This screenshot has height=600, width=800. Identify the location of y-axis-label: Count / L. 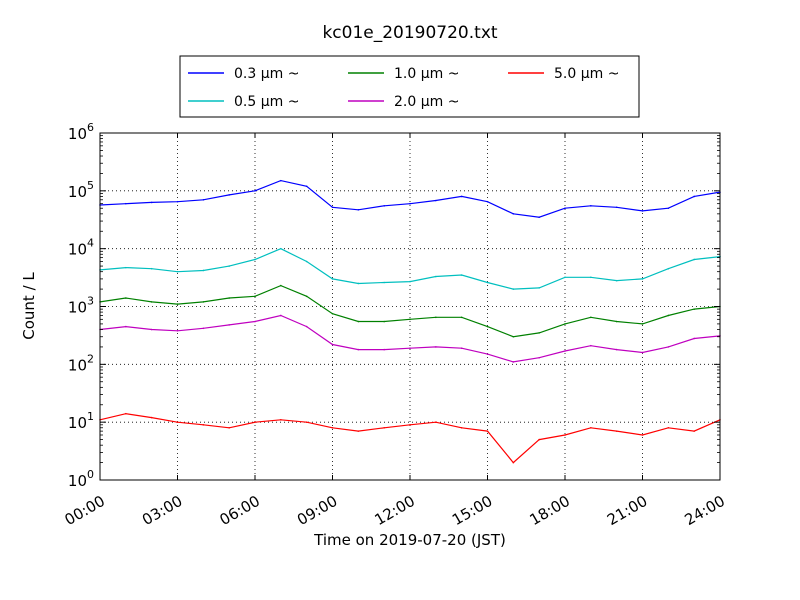
(29, 306).